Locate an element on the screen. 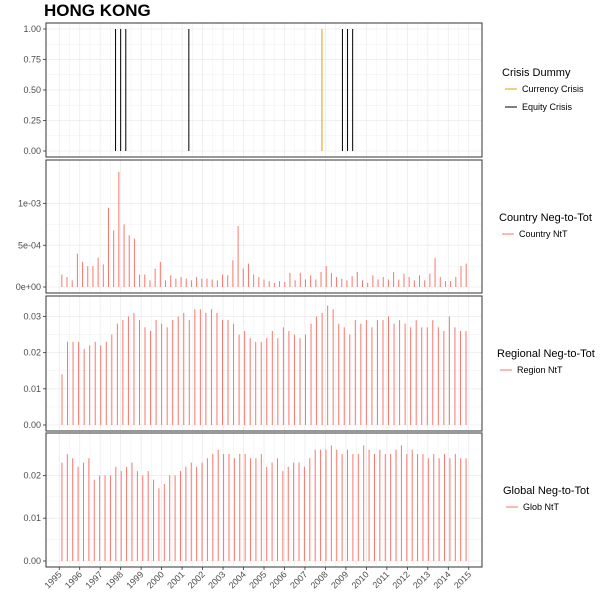  y-tick-label: 1e-03 is located at coordinates (29, 204).